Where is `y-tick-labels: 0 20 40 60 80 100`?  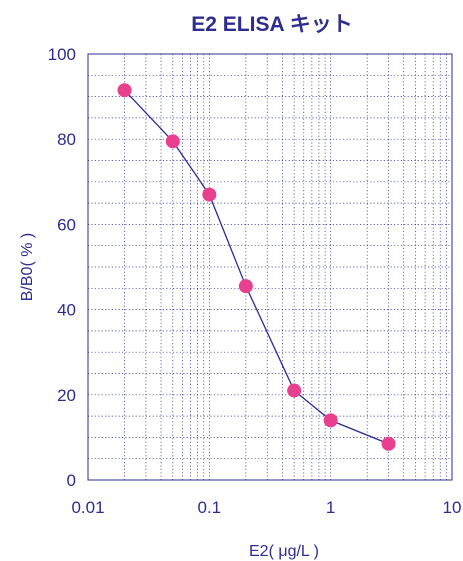 y-tick-labels: 0 20 40 60 80 100 is located at coordinates (62, 267).